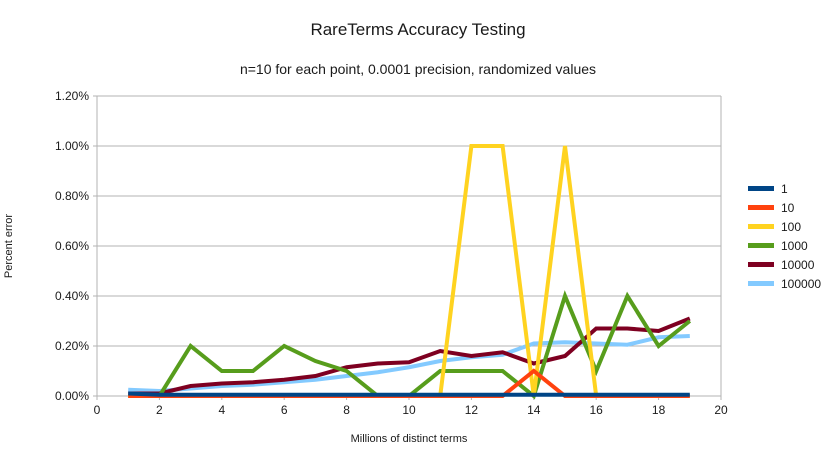 The height and width of the screenshot is (470, 836). What do you see at coordinates (71, 296) in the screenshot?
I see `y-axis-tick-label: 0.40%` at bounding box center [71, 296].